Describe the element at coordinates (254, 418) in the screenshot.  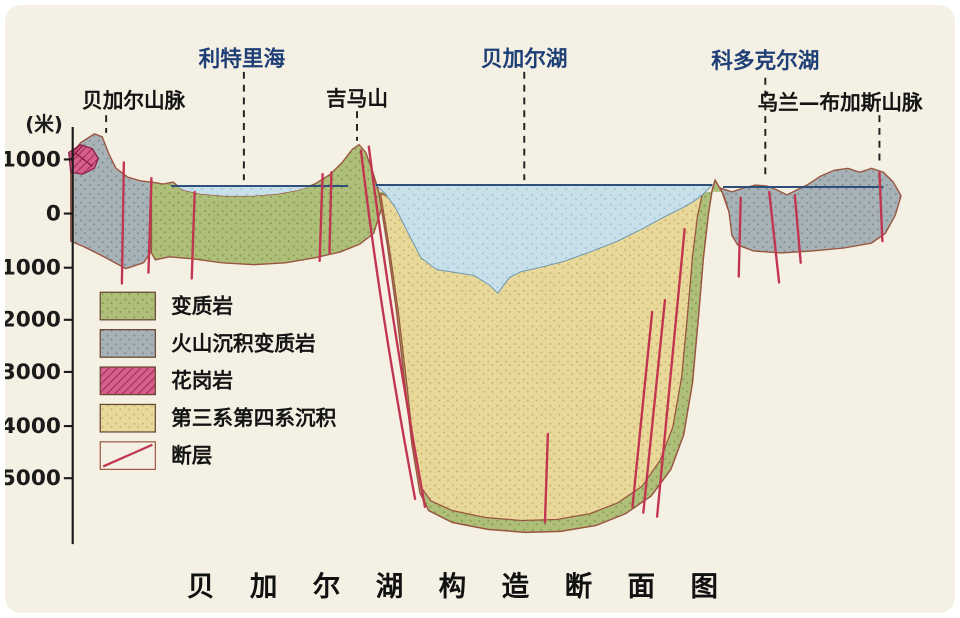
I see `legend-label-sediment: 第三系第四系沉积` at that location.